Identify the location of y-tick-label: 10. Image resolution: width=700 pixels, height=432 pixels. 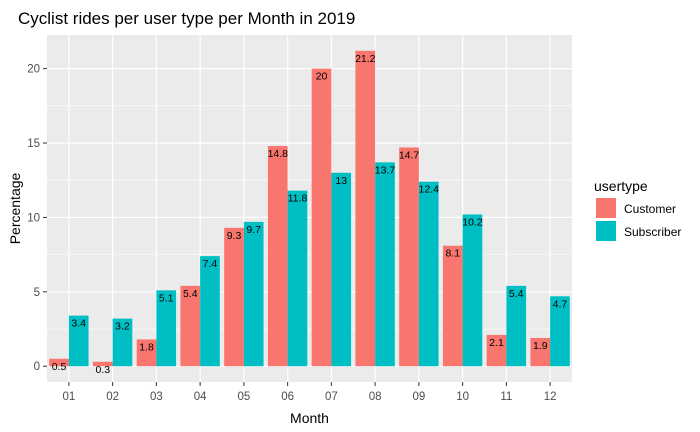
(33, 218).